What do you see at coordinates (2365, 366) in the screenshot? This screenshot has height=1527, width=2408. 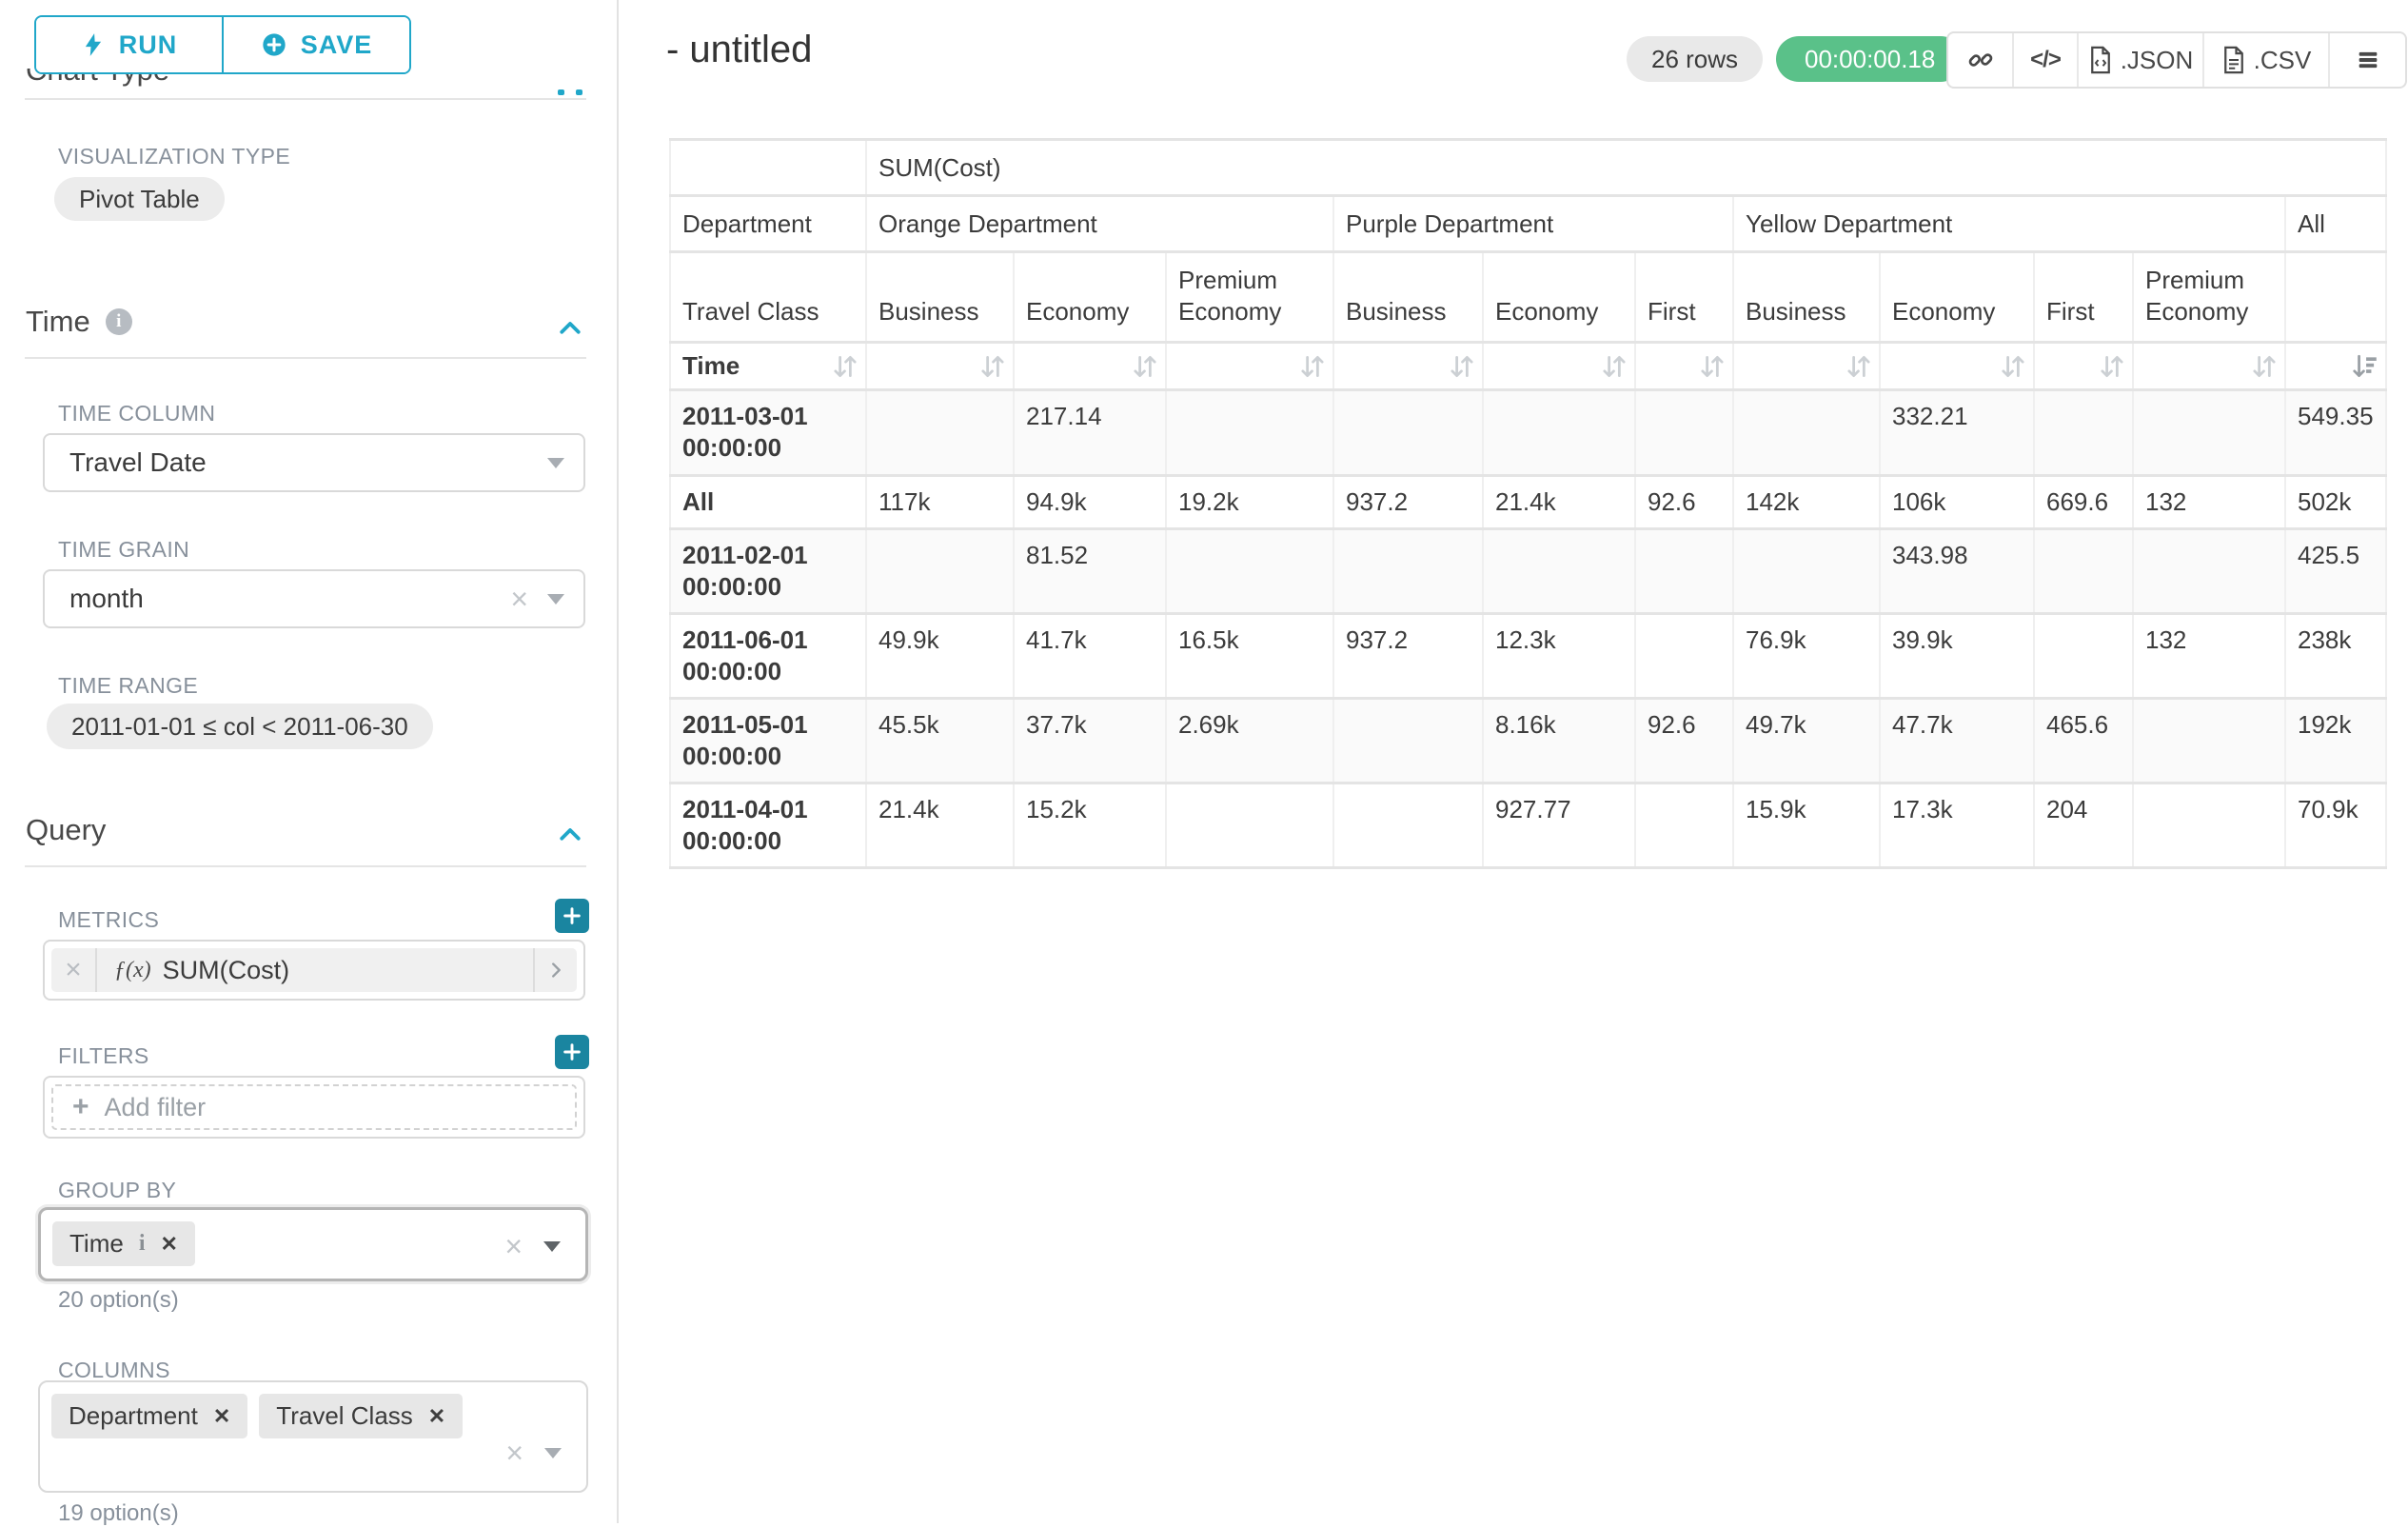 I see `sort-desc-icon` at bounding box center [2365, 366].